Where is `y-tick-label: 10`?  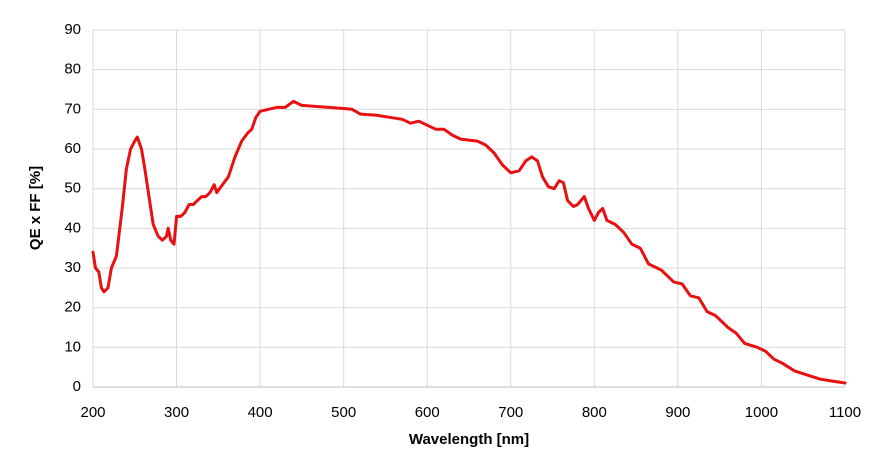 y-tick-label: 10 is located at coordinates (72, 346).